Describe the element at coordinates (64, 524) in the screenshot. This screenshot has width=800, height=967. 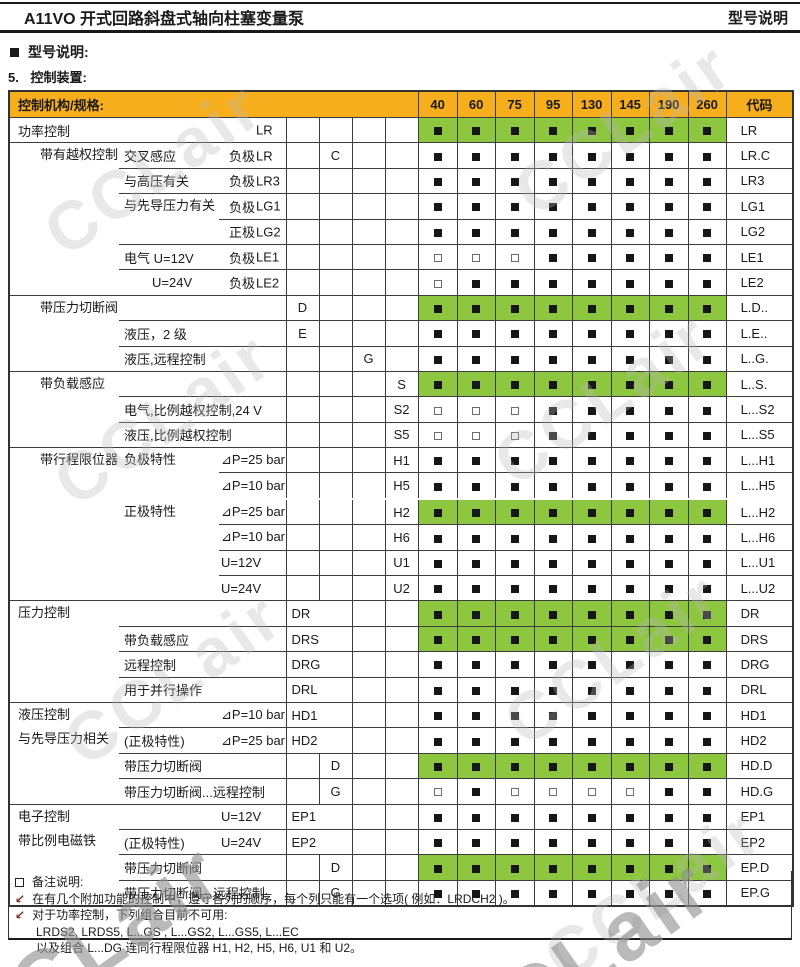
I see `row-label-cell: 带行程限位器` at that location.